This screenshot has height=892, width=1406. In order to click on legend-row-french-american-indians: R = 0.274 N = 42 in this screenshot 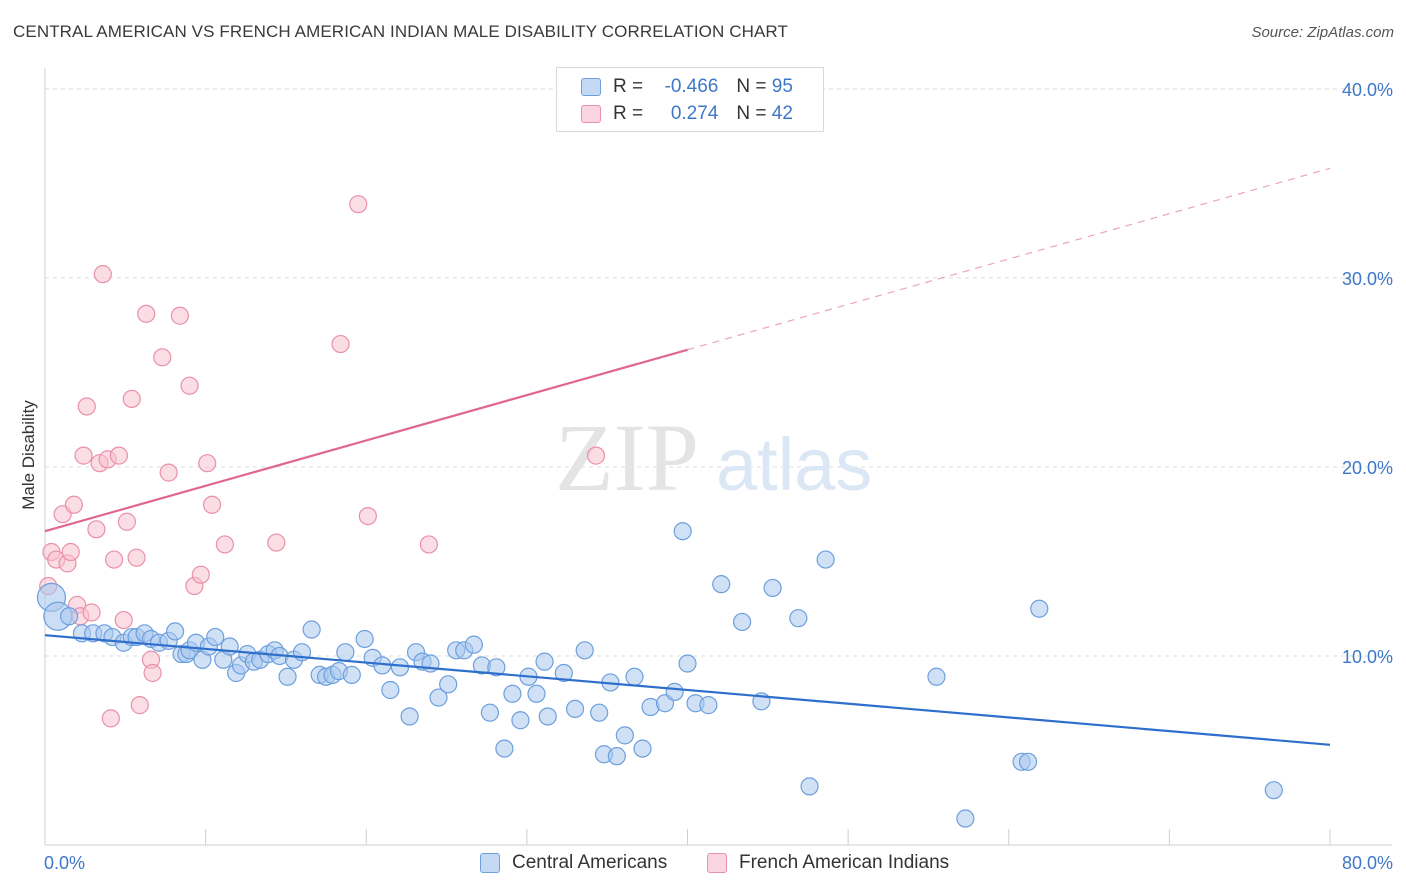, I will do `click(687, 114)`.